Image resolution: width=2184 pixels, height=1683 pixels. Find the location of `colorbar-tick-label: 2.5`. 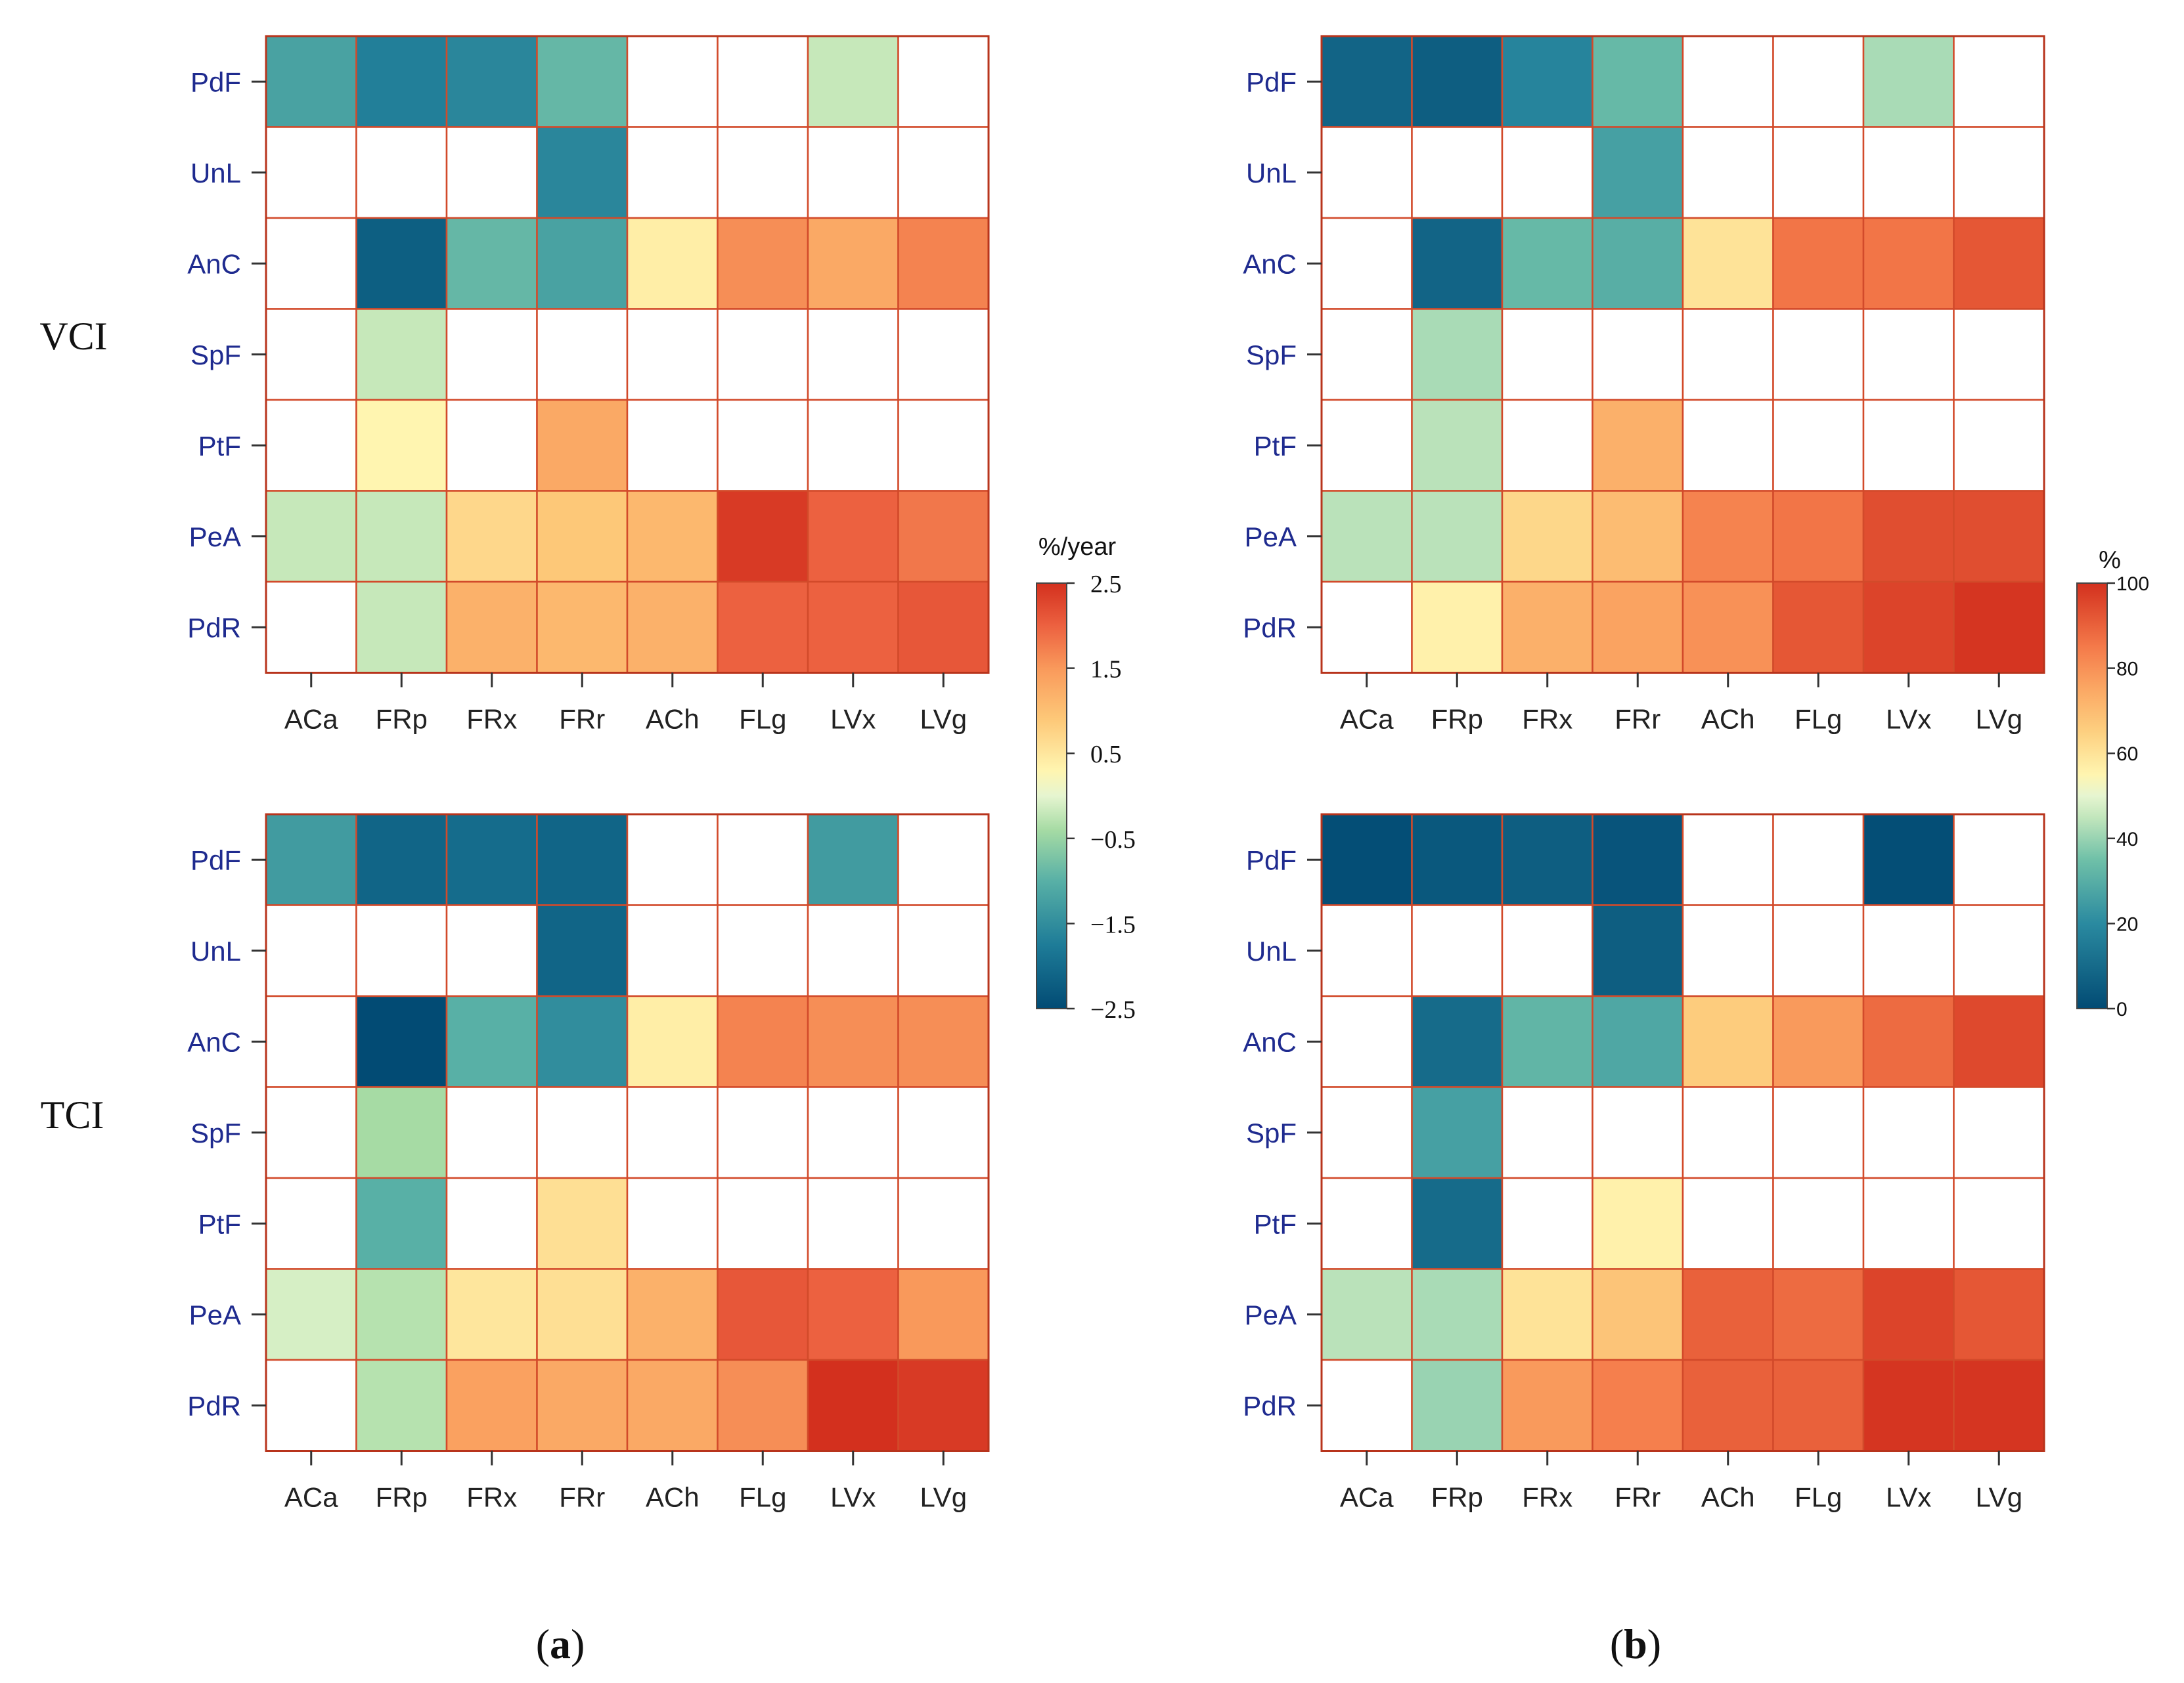

colorbar-tick-label: 2.5 is located at coordinates (1106, 584).